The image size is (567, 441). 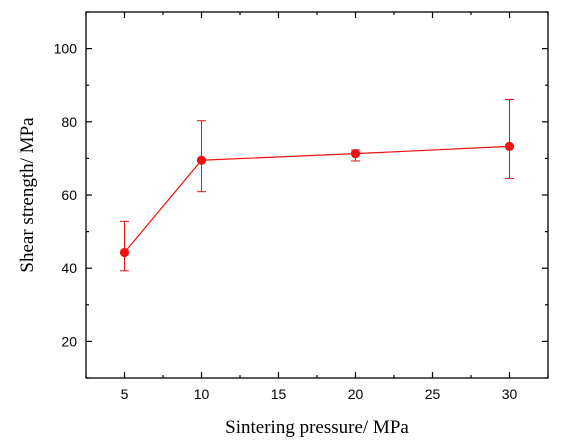 What do you see at coordinates (433, 394) in the screenshot?
I see `x-tick-label: 25` at bounding box center [433, 394].